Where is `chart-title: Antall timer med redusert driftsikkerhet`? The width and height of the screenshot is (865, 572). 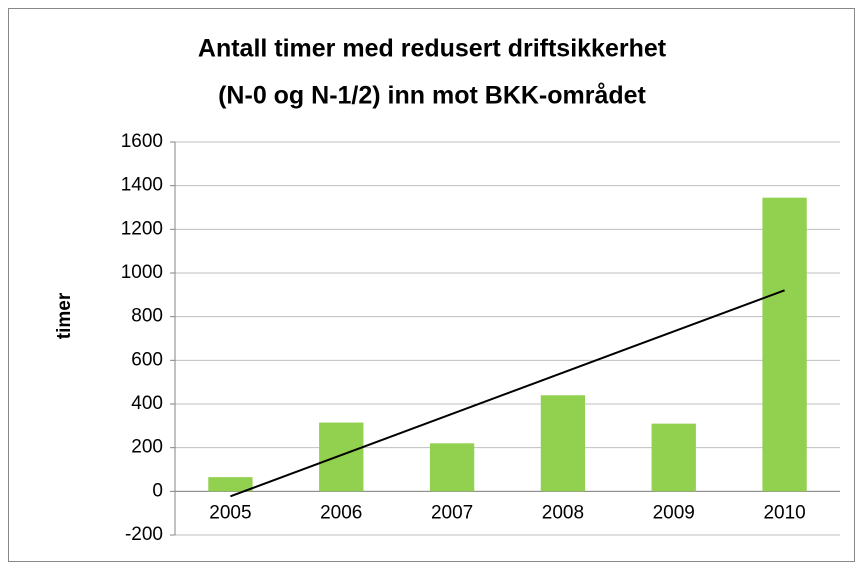 chart-title: Antall timer med redusert driftsikkerhet is located at coordinates (432, 49).